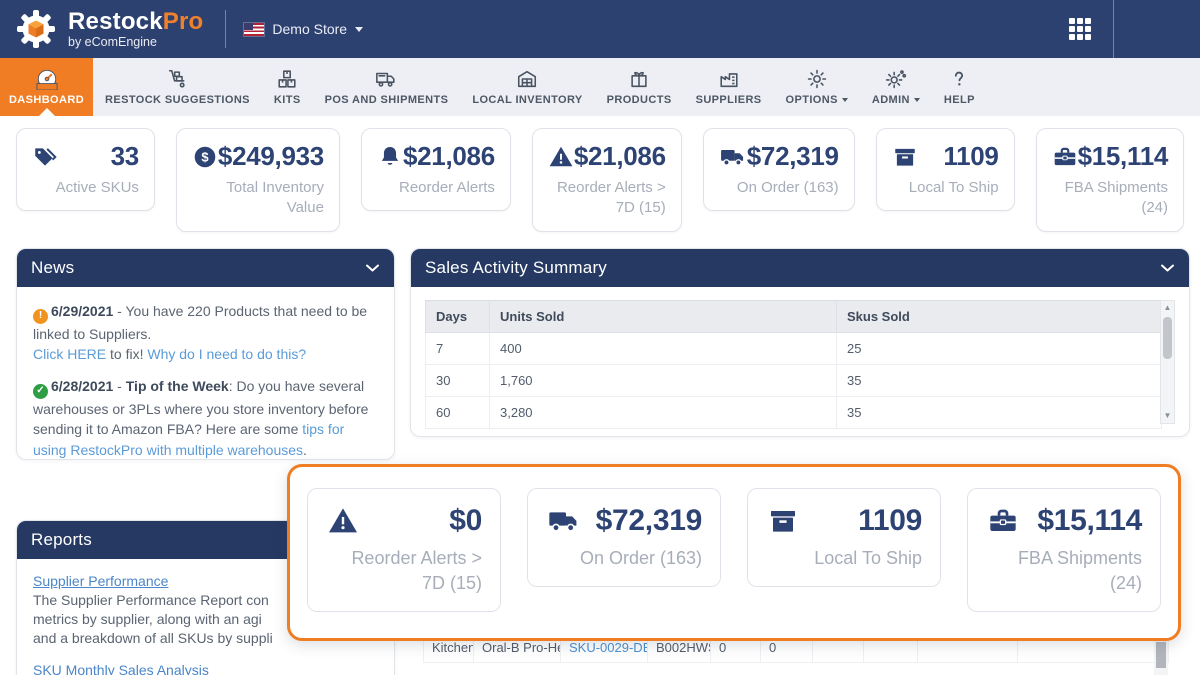 Image resolution: width=1200 pixels, height=675 pixels. What do you see at coordinates (147, 618) in the screenshot?
I see `report-description-line: metrics by supplier, along with an agi` at bounding box center [147, 618].